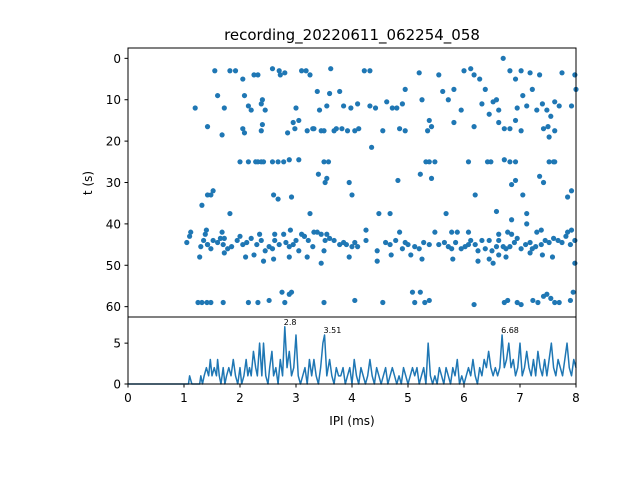 The height and width of the screenshot is (480, 640). I want to click on chart-title: recording_20220611_062254_058, so click(352, 35).